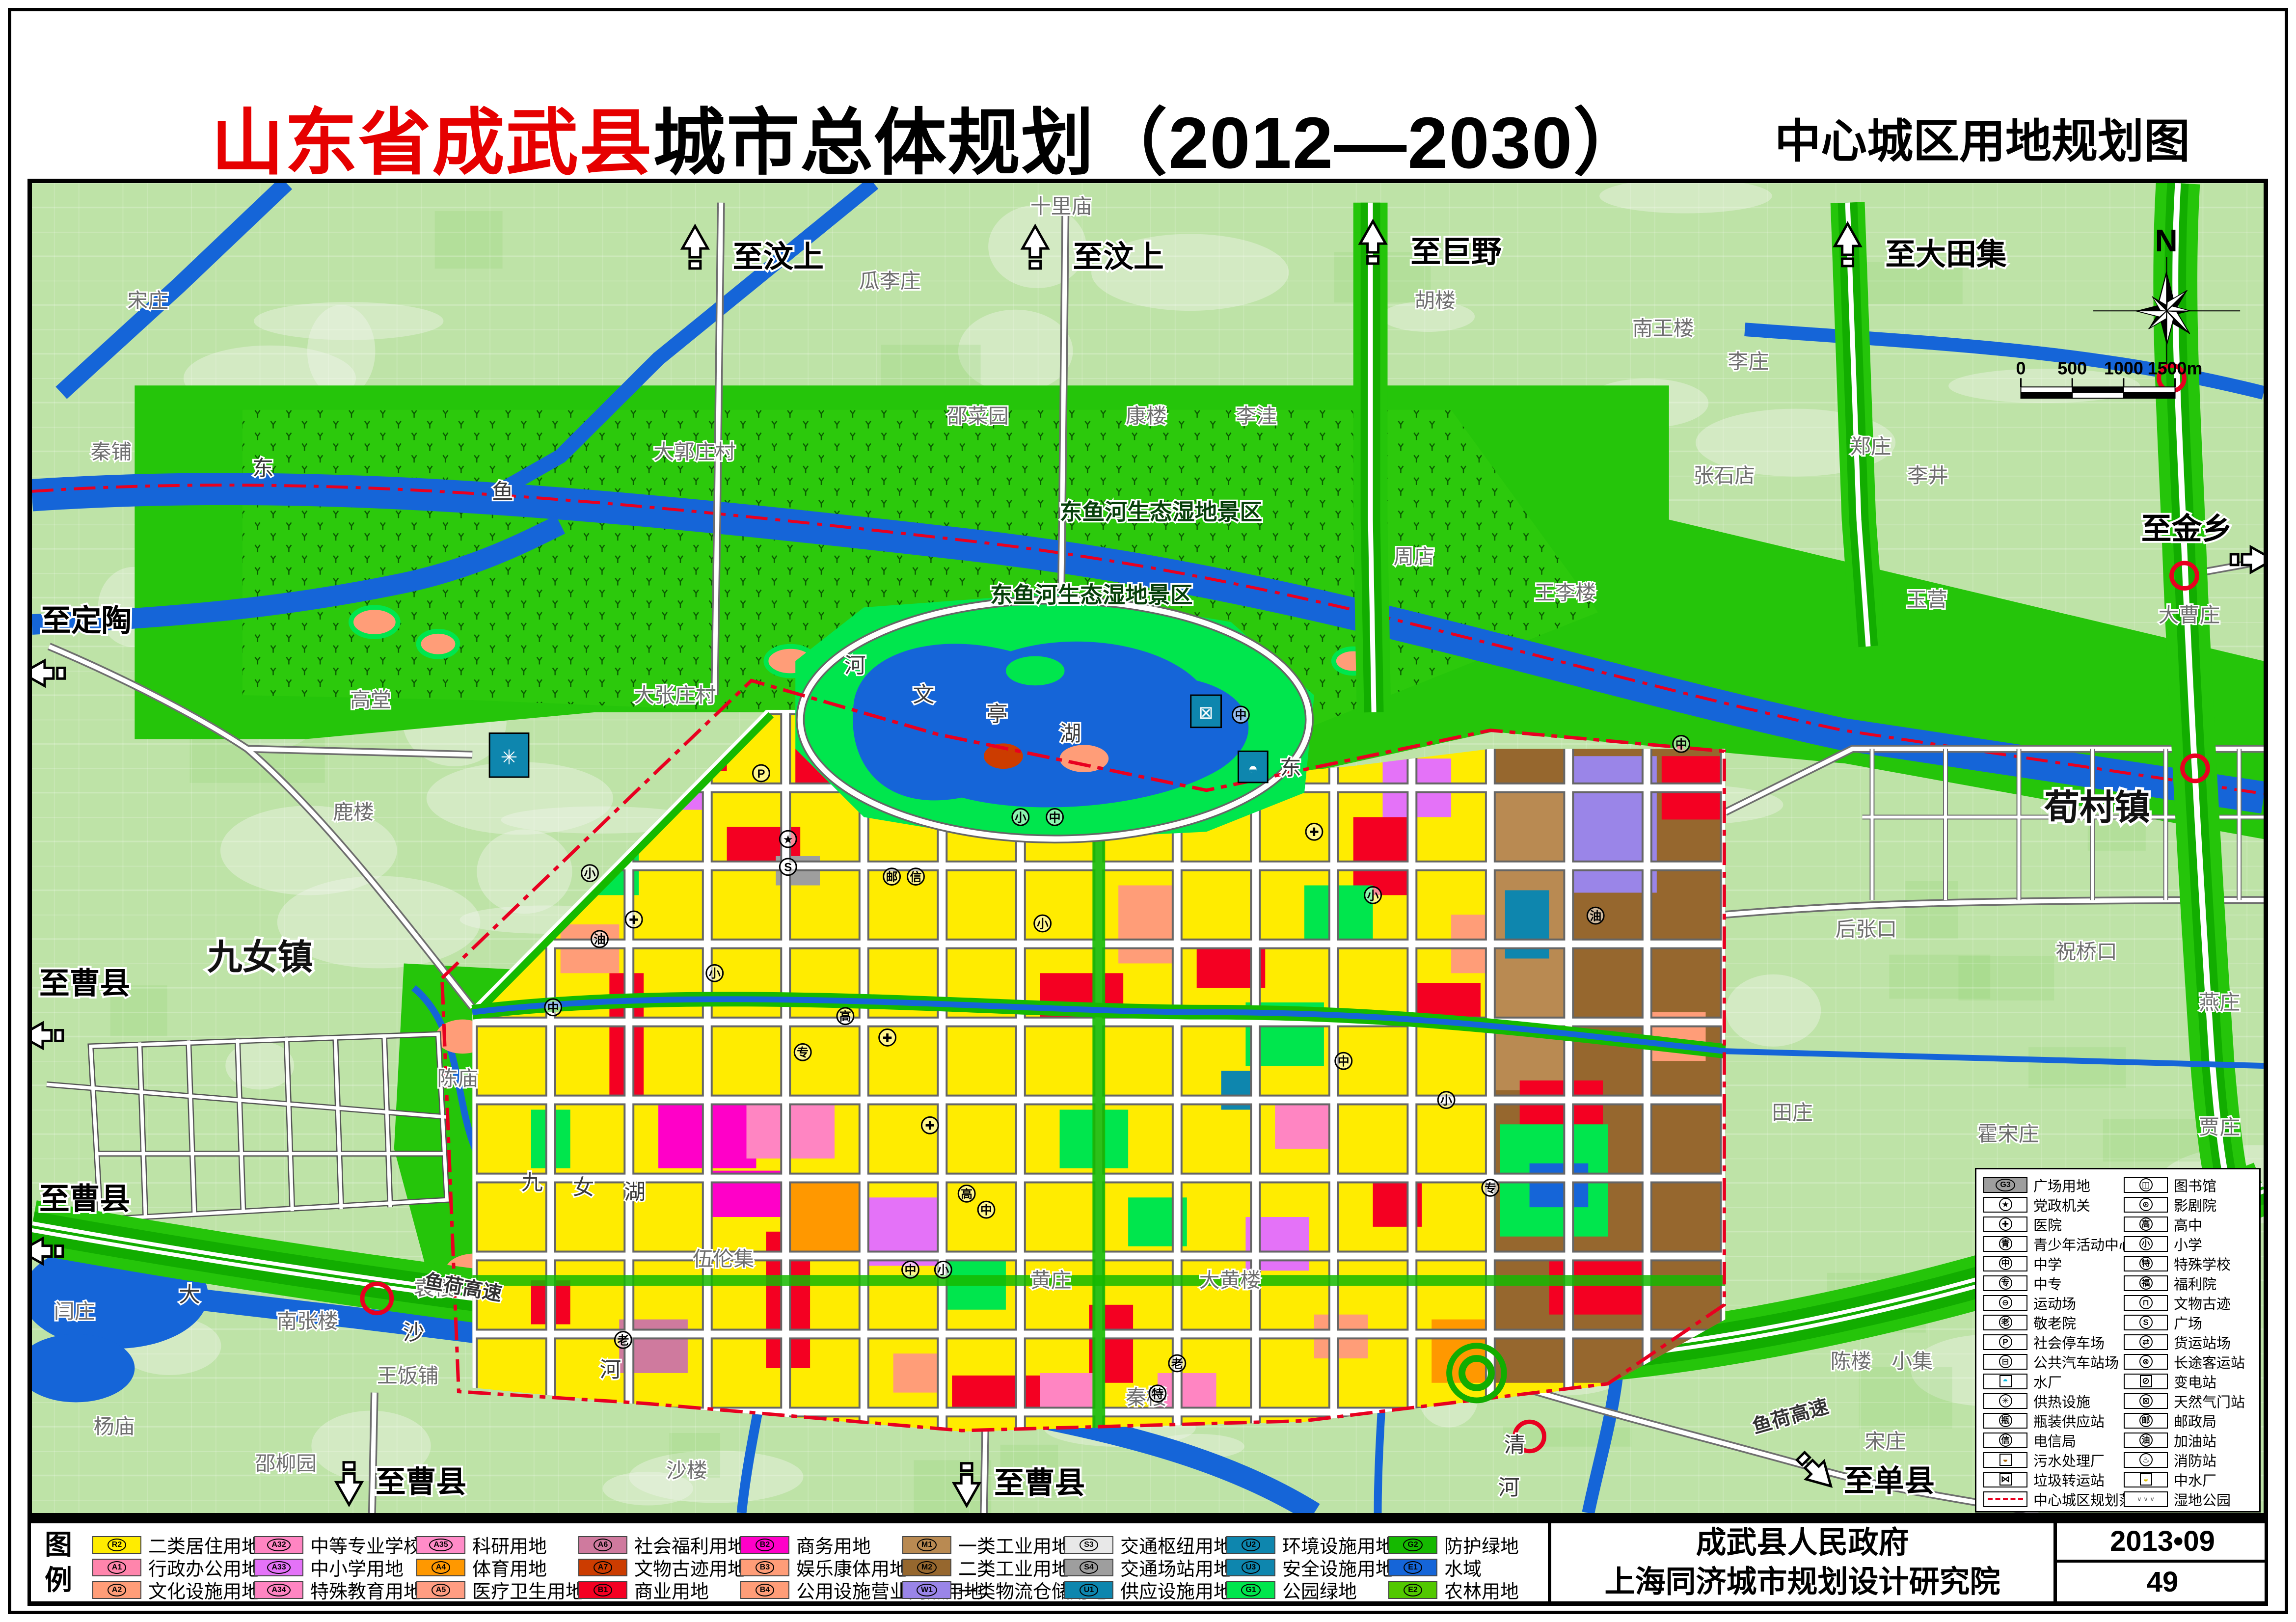 The image size is (2296, 1622). I want to click on circle-icon: 专, so click(2005, 1283).